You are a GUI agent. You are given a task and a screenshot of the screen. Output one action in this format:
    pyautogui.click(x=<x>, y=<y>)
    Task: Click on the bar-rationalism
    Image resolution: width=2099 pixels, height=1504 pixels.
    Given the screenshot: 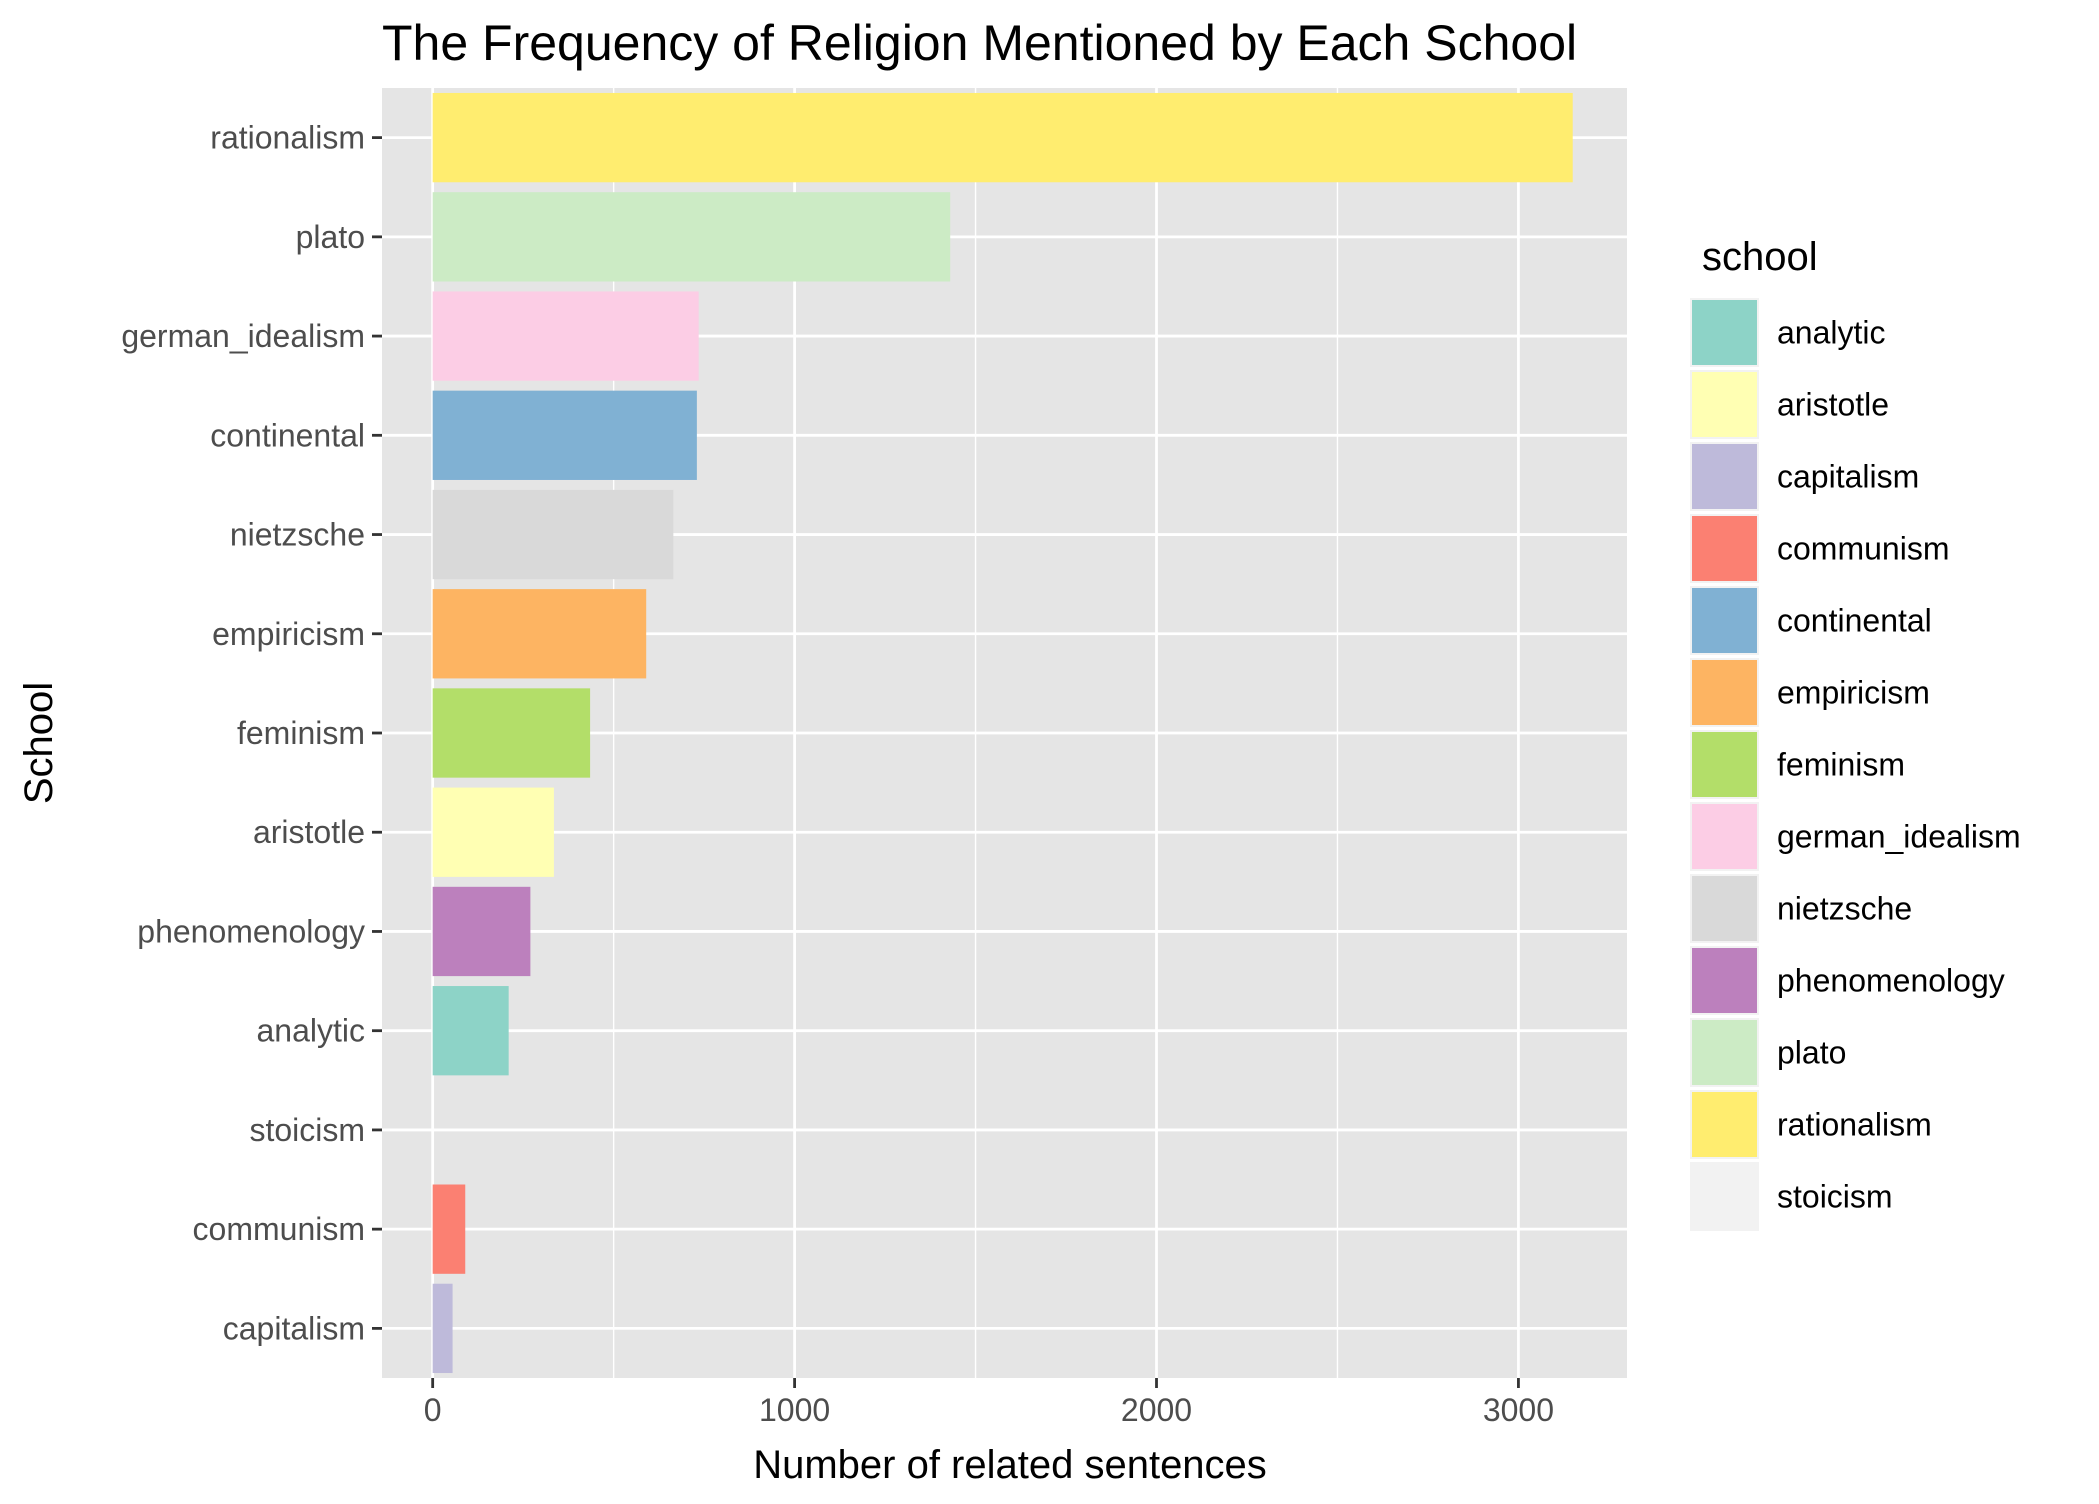 What is the action you would take?
    pyautogui.click(x=1002, y=137)
    